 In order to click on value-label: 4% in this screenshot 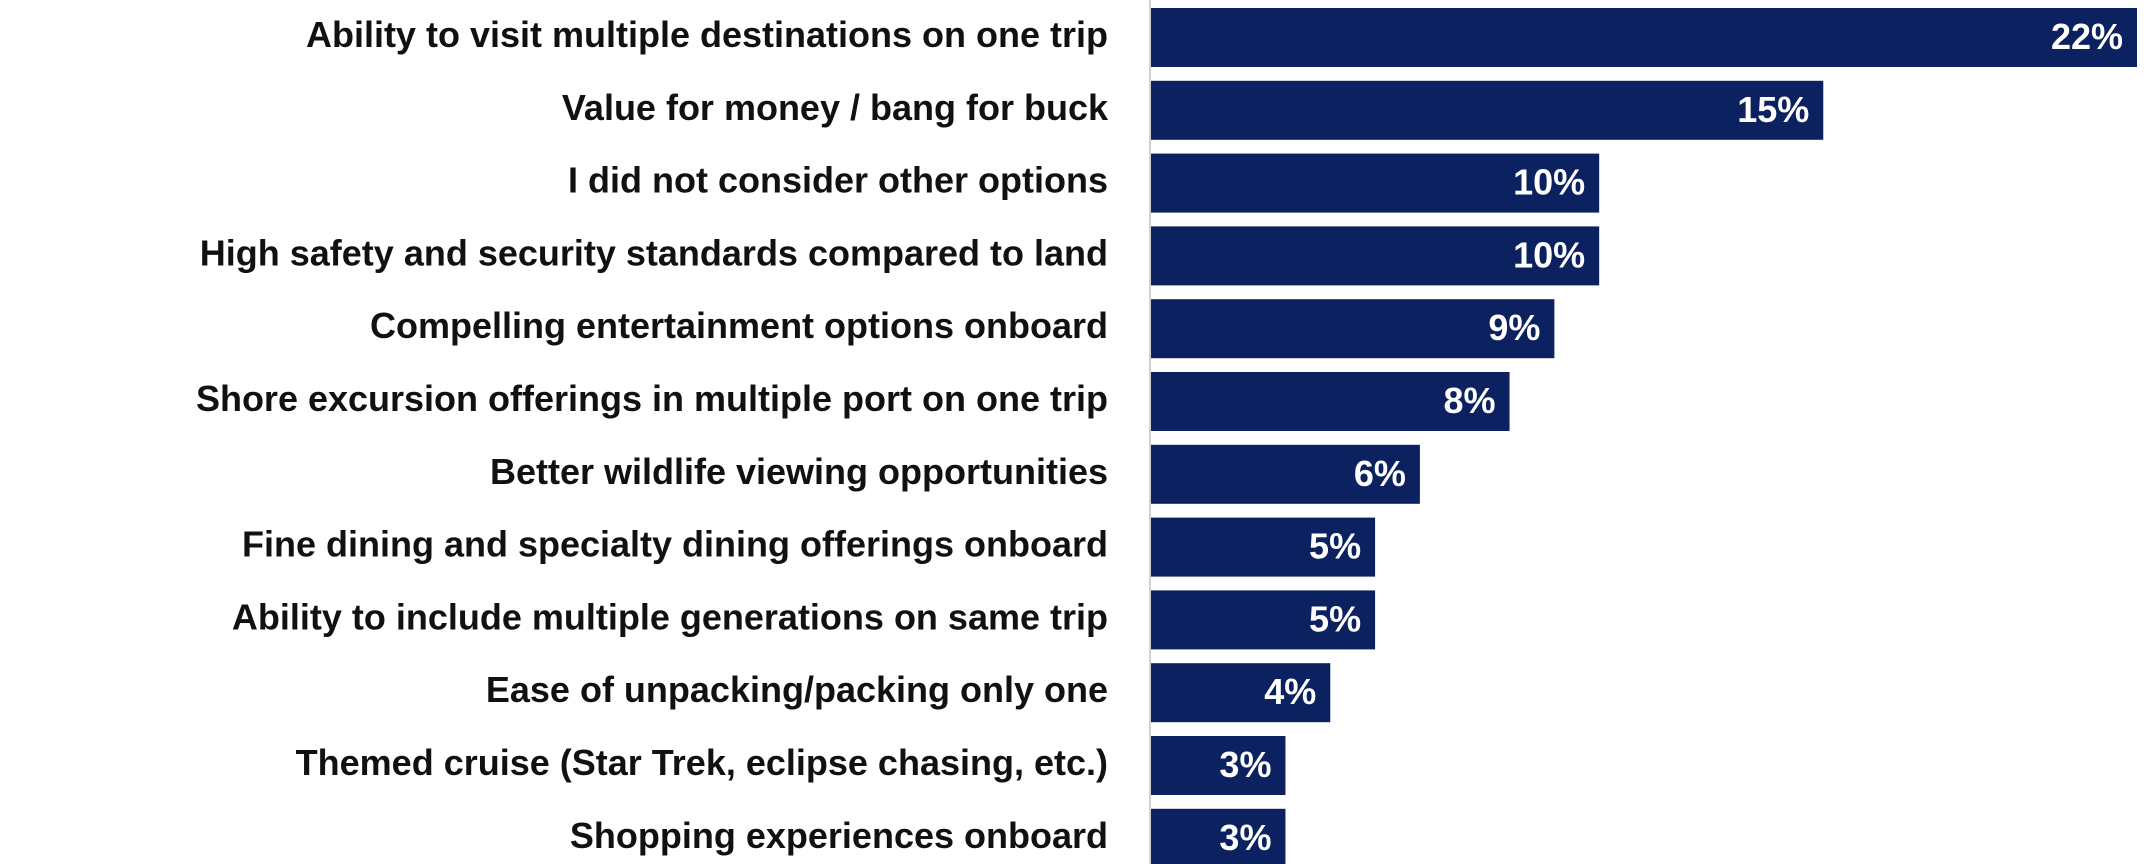, I will do `click(1290, 691)`.